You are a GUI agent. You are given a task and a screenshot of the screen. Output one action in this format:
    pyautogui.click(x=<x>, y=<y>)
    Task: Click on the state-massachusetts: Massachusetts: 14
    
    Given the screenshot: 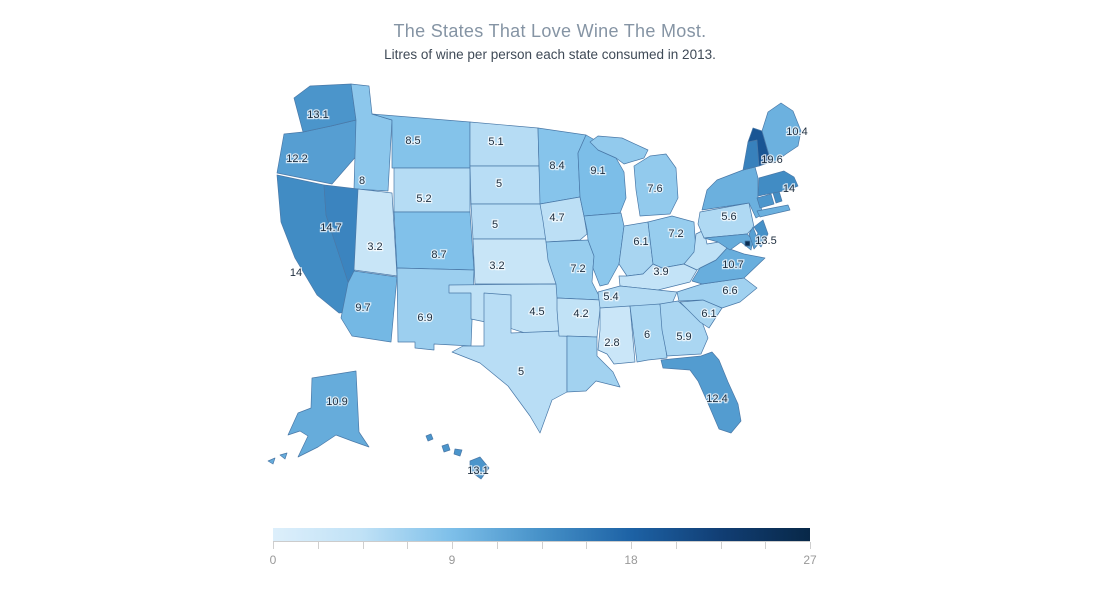 What is the action you would take?
    pyautogui.click(x=778, y=183)
    